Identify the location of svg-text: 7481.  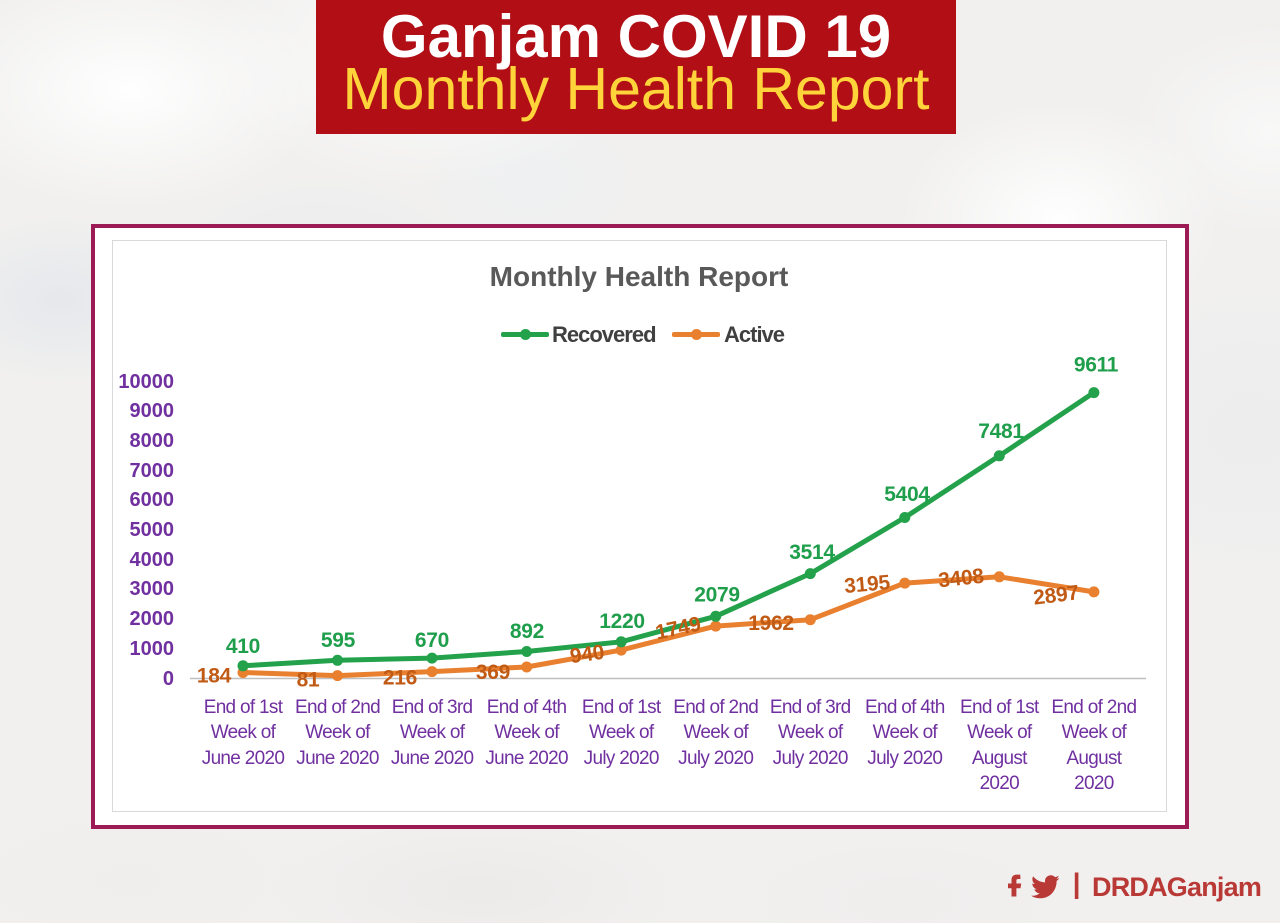
(1001, 431).